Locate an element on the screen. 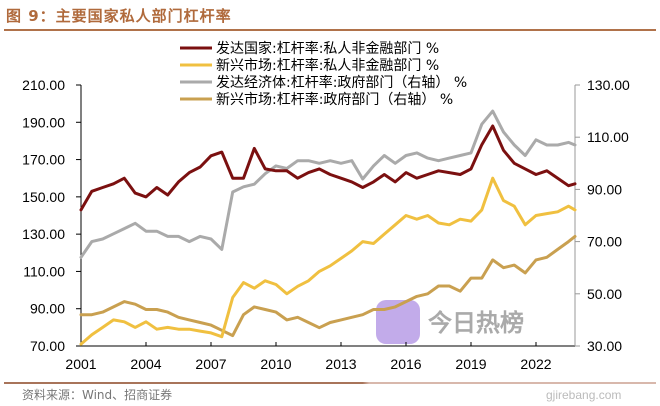  left-y-tick-label: 210.00 is located at coordinates (43, 85).